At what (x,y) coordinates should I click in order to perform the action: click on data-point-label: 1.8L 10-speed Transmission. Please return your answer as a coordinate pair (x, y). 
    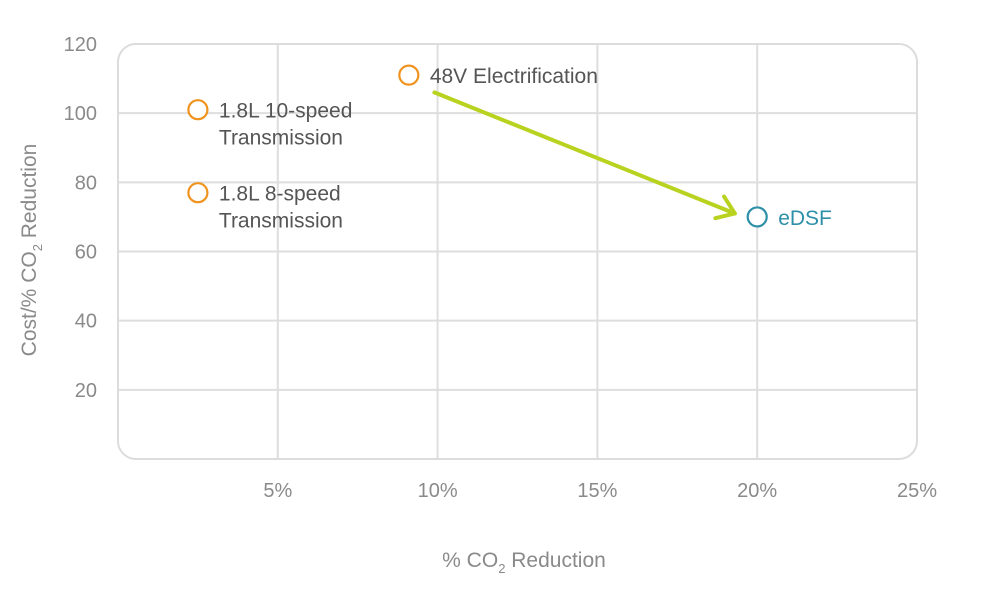
    Looking at the image, I should click on (286, 125).